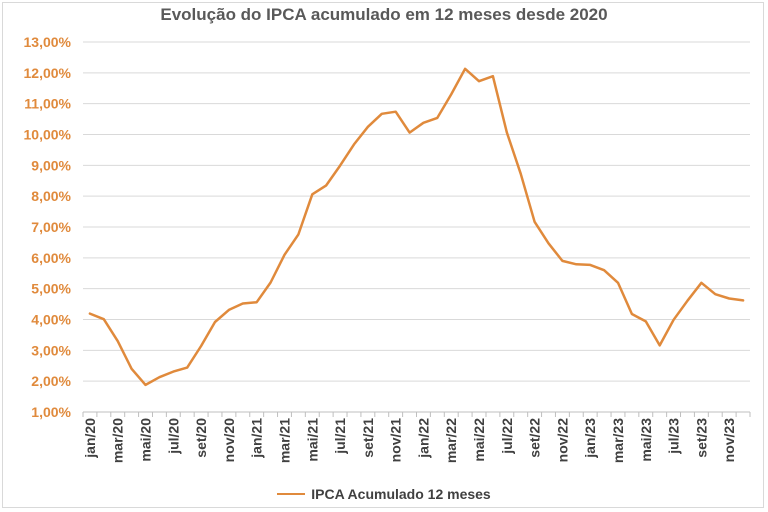 Image resolution: width=768 pixels, height=512 pixels. Describe the element at coordinates (48, 42) in the screenshot. I see `y-tick-label: 13,00%` at that location.